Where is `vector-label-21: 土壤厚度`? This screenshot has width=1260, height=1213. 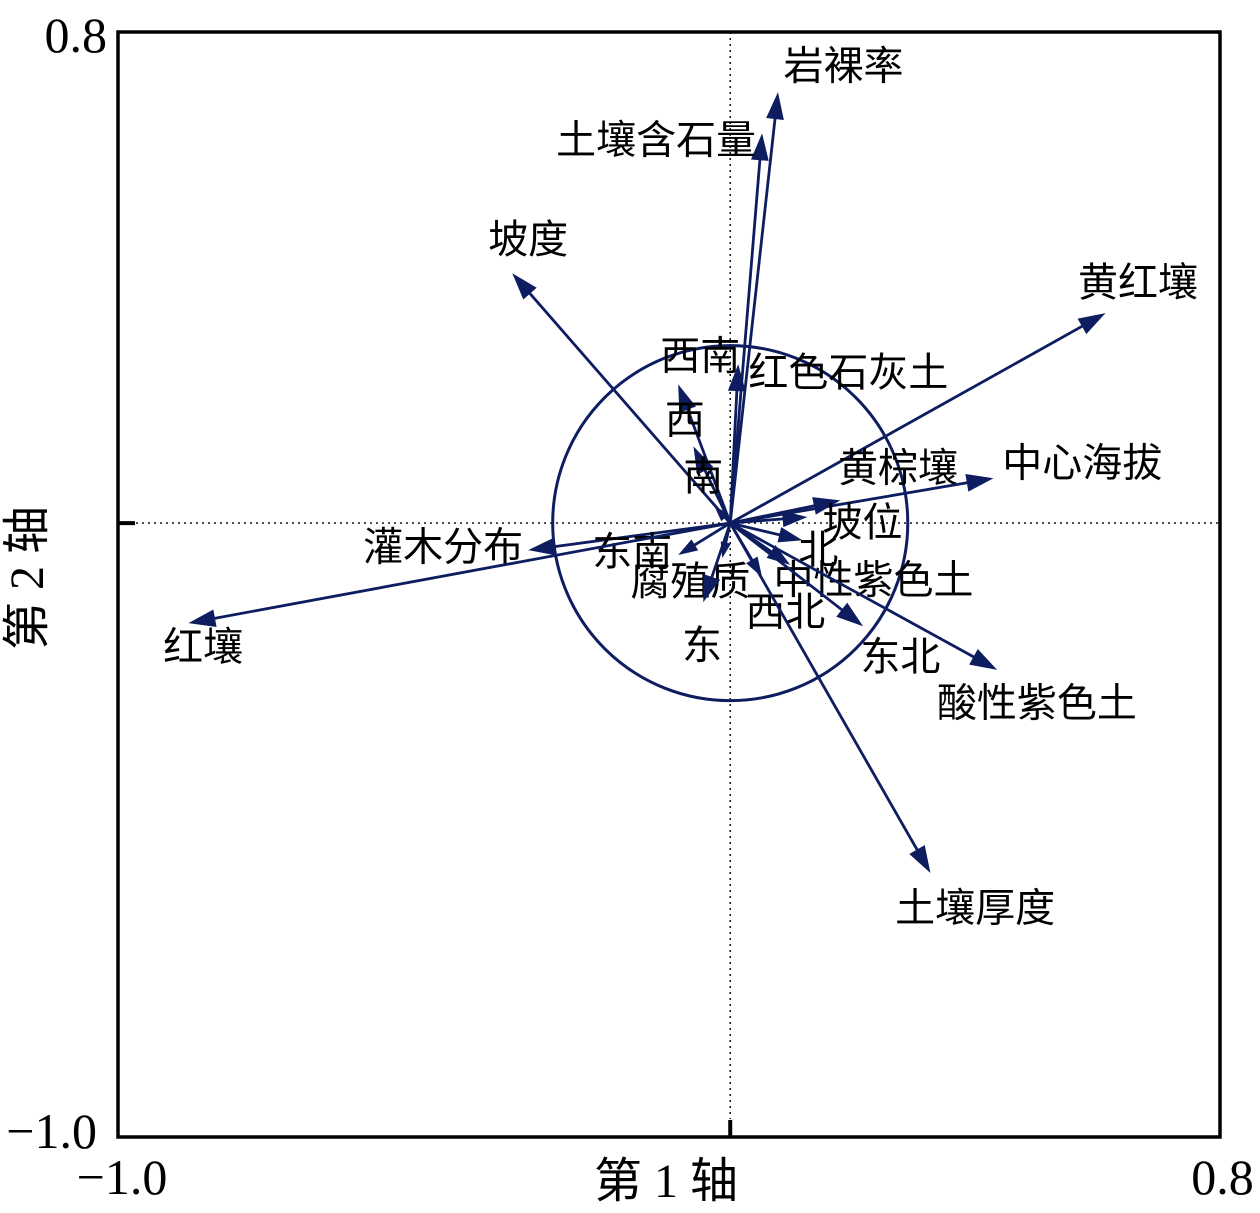 vector-label-21: 土壤厚度 is located at coordinates (975, 908).